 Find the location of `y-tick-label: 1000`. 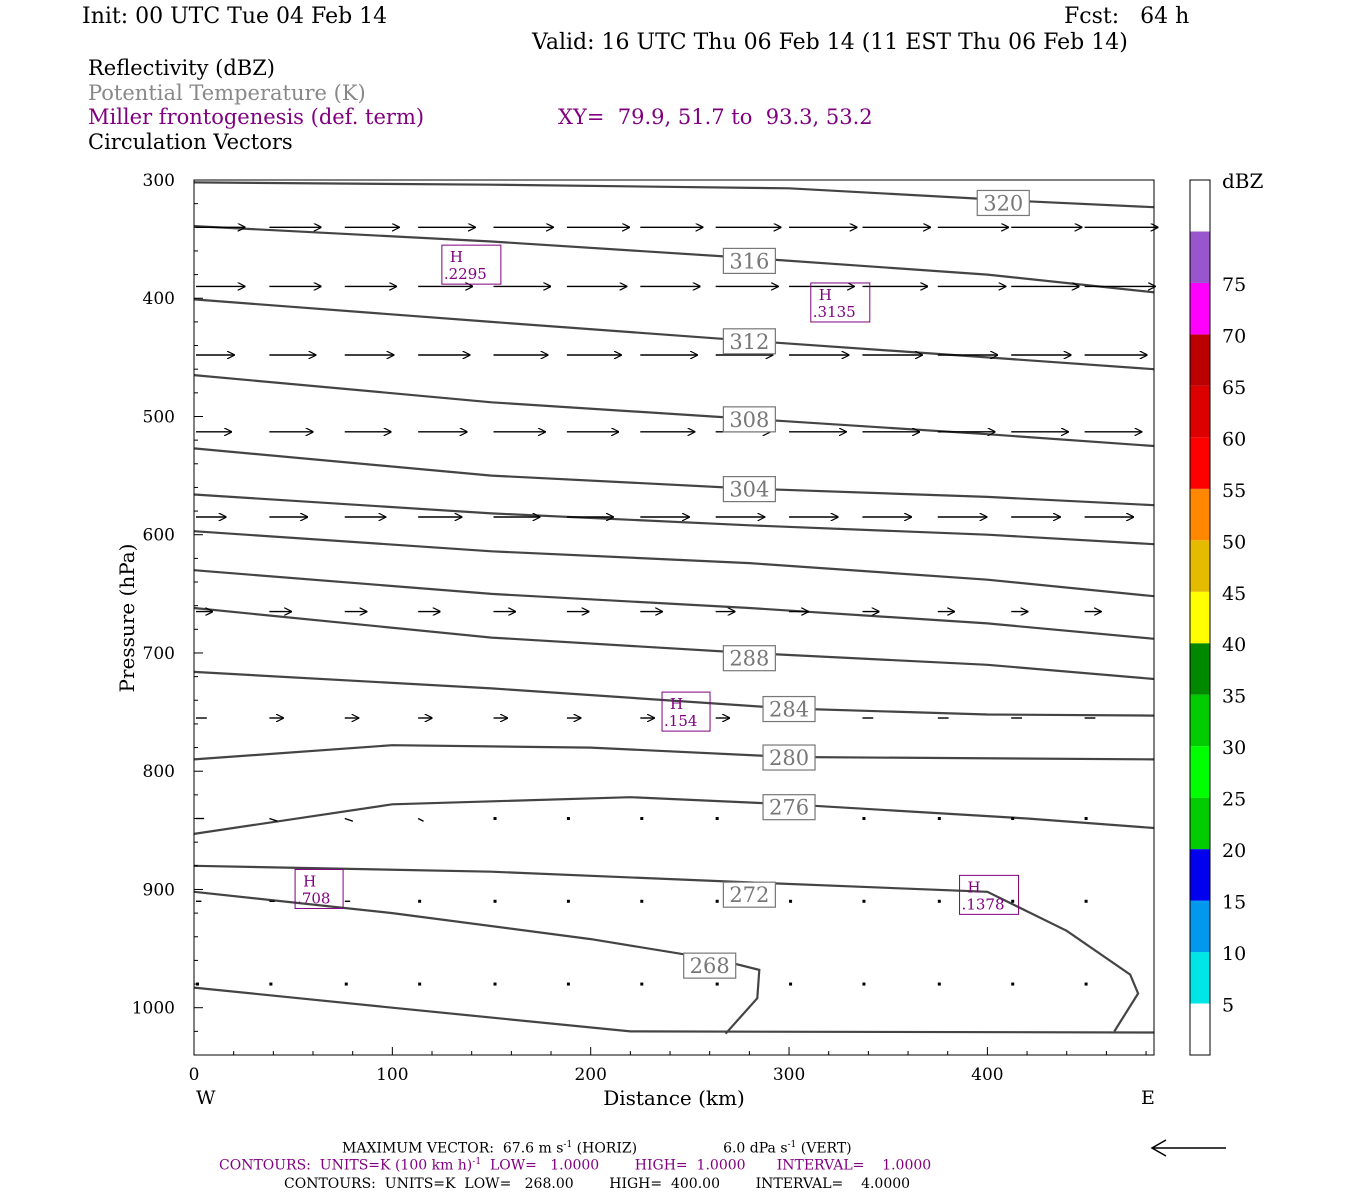

y-tick-label: 1000 is located at coordinates (153, 1009).